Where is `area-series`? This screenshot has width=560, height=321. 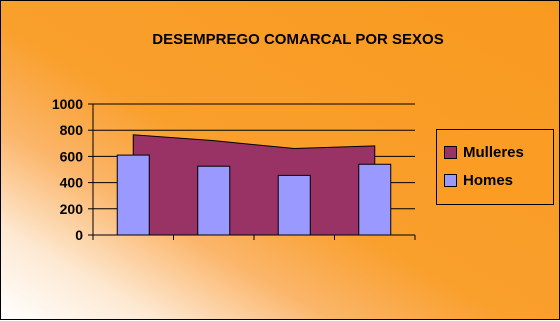
area-series is located at coordinates (254, 185).